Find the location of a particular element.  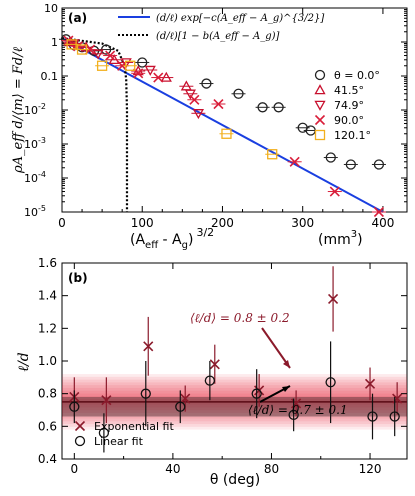

y-tick-label: 10⁻⁵ is located at coordinates (35, 211).